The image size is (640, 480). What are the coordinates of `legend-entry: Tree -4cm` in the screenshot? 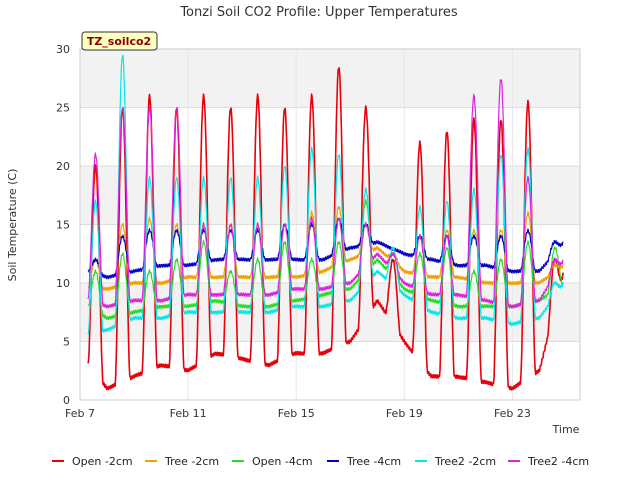 It's located at (364, 461).